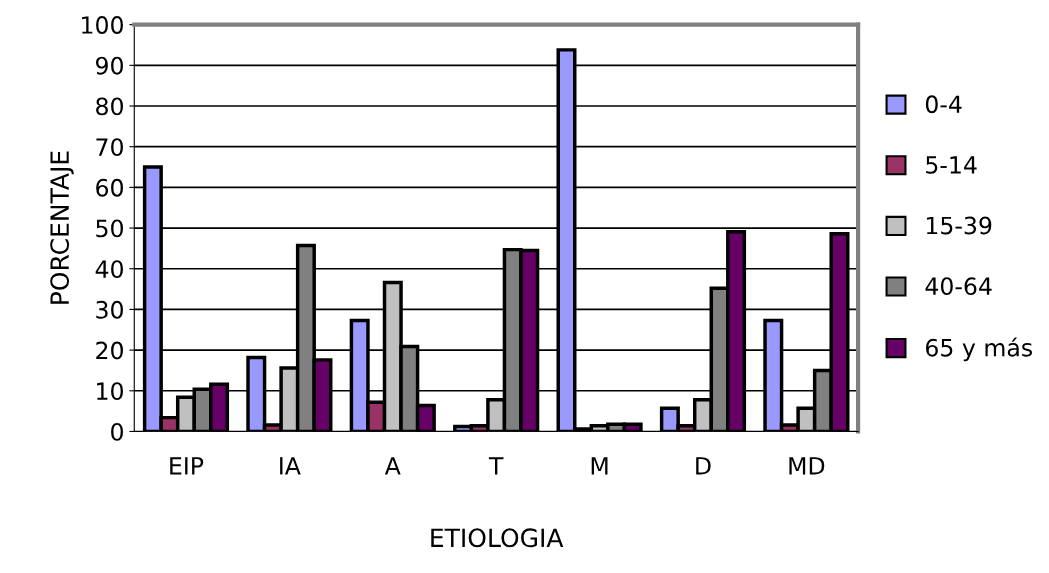 Image resolution: width=1049 pixels, height=573 pixels. Describe the element at coordinates (62, 227) in the screenshot. I see `y-axis-title: PORCENTAJE` at that location.